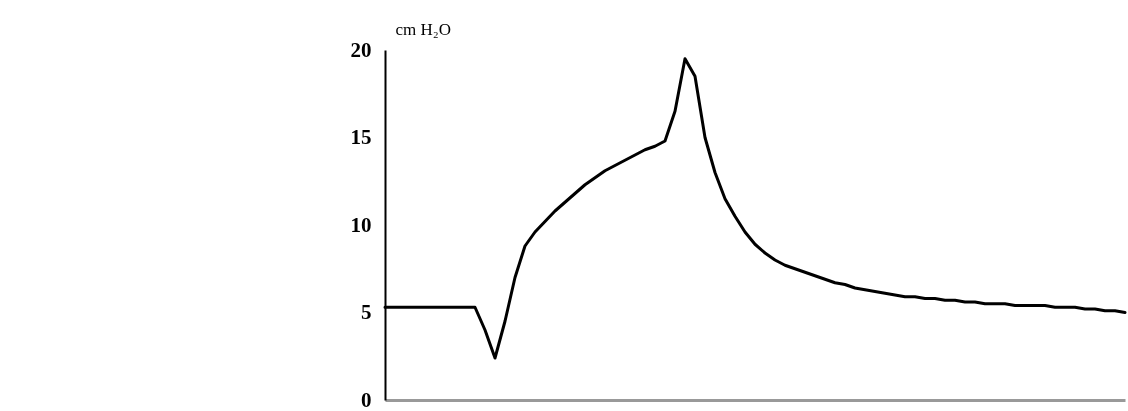 The image size is (1128, 411). Describe the element at coordinates (366, 399) in the screenshot. I see `y-tick-label: 0` at that location.